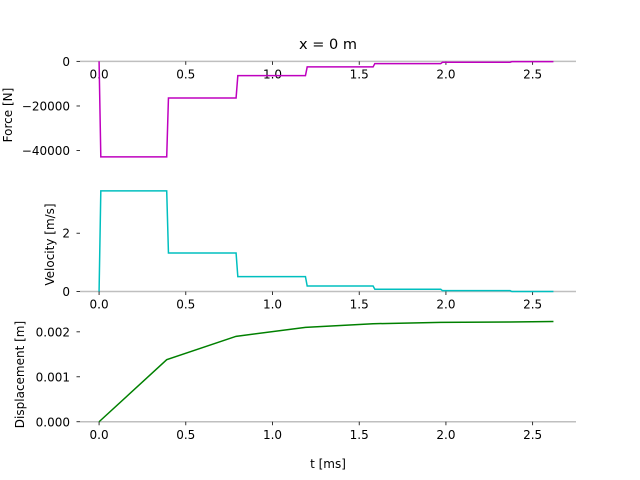 The height and width of the screenshot is (480, 640). What do you see at coordinates (53, 377) in the screenshot?
I see `y-tick-label: 0.001` at bounding box center [53, 377].